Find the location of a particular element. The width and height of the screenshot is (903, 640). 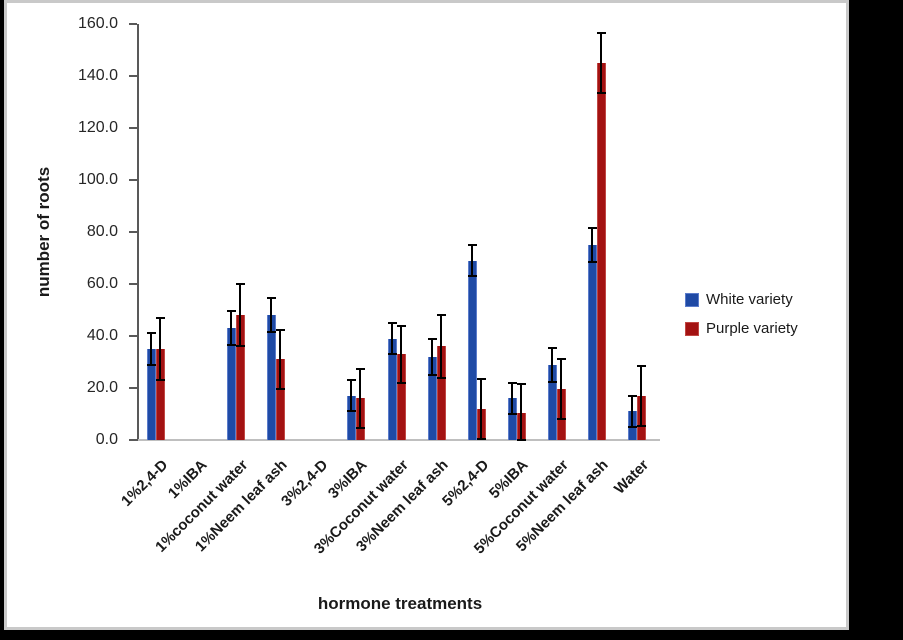

legend-swatch-purple-variety is located at coordinates (692, 329).